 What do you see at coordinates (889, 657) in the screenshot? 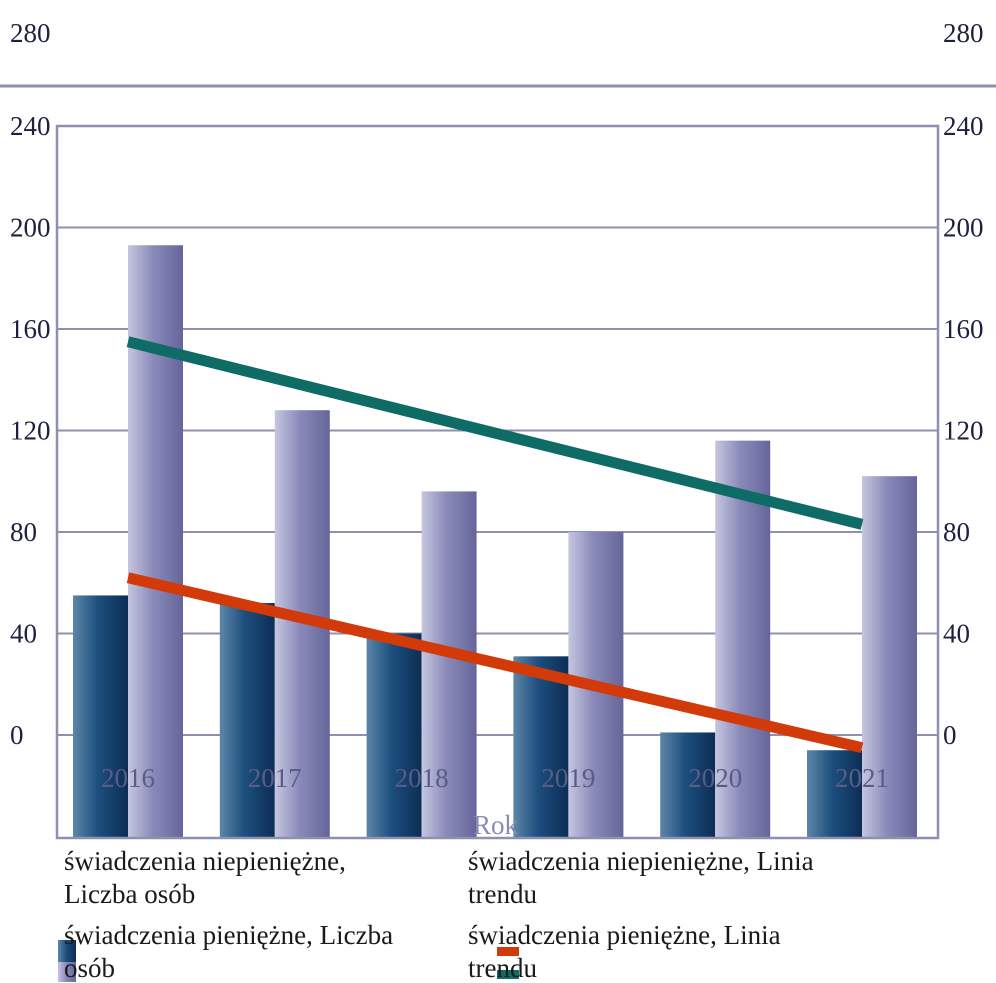
I see `bar-pieniezne-2021` at bounding box center [889, 657].